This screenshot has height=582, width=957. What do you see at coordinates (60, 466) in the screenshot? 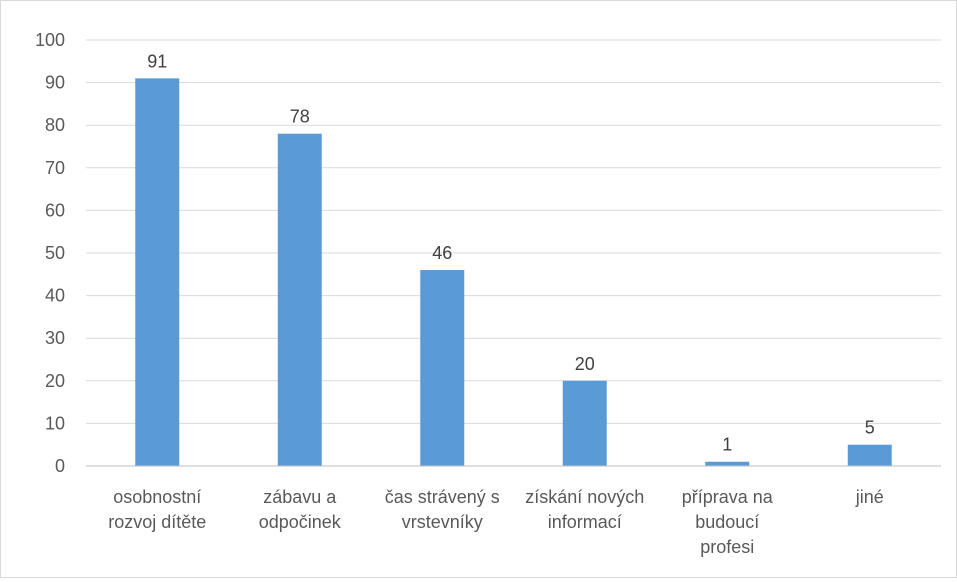
I see `y-tick-label: 0` at bounding box center [60, 466].